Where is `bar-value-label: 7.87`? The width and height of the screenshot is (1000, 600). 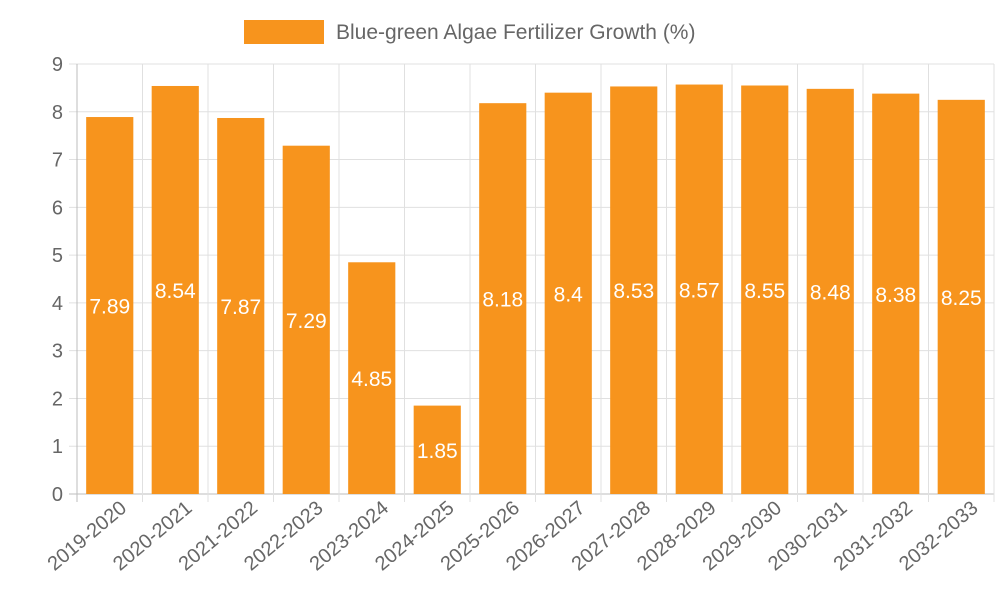 bar-value-label: 7.87 is located at coordinates (240, 307).